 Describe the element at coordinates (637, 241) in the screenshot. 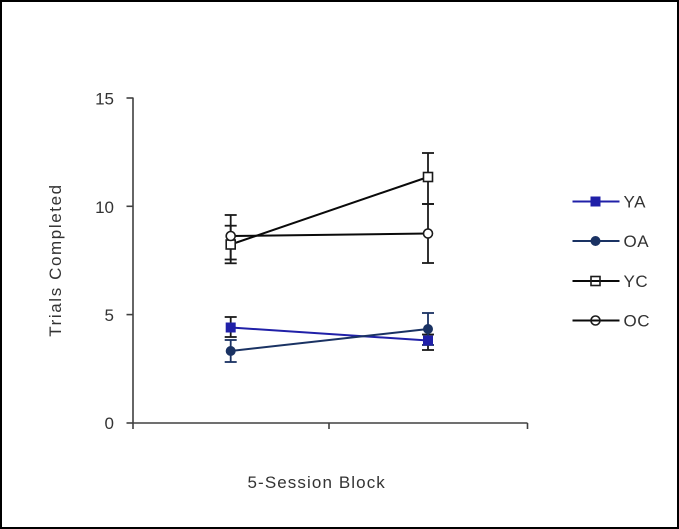

I see `svg-text: OA` at that location.